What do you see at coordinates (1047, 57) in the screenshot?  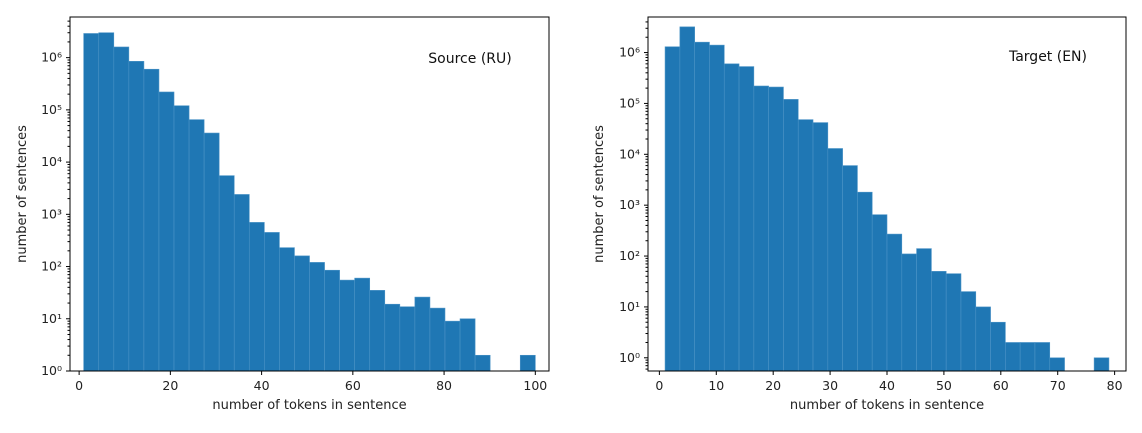 I see `panel-annotation: Target (EN)` at bounding box center [1047, 57].